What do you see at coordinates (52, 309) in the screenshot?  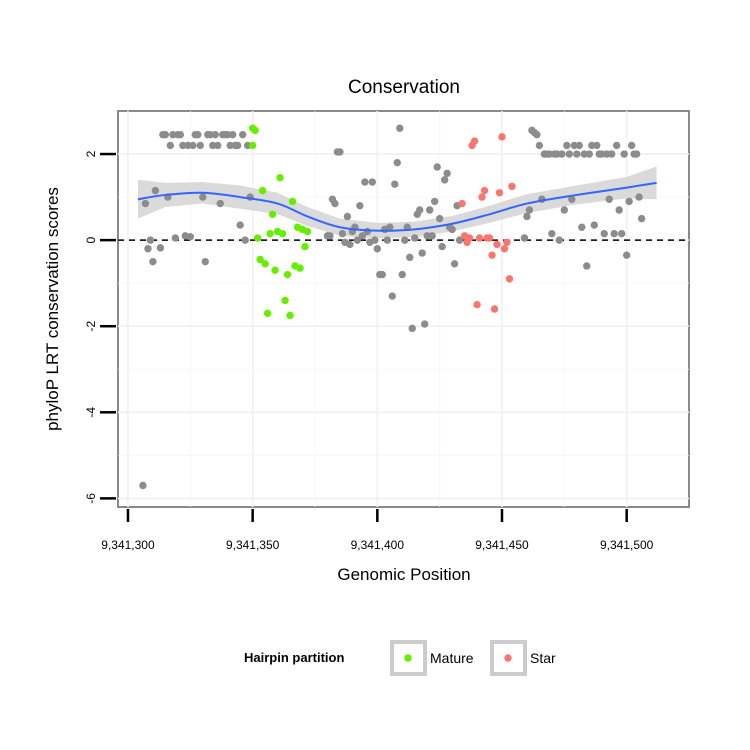 I see `y-axis-title: phyloP LRT conservation scores` at bounding box center [52, 309].